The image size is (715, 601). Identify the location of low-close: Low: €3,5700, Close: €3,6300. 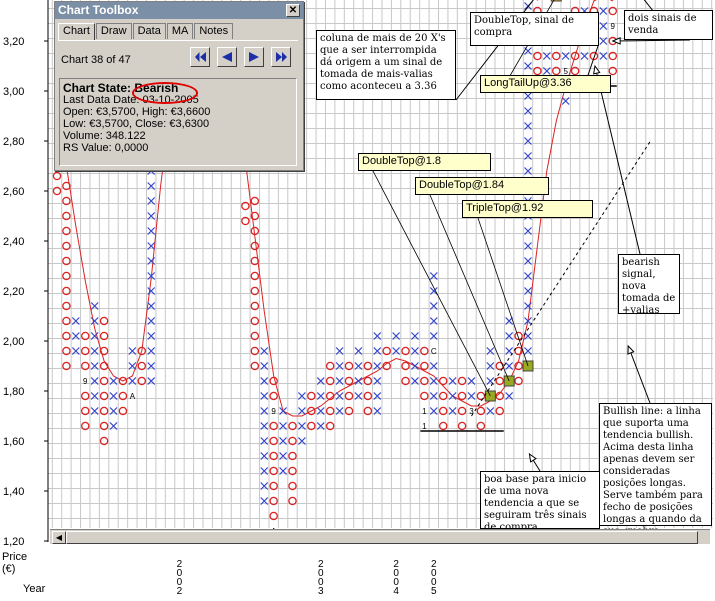
(136, 124).